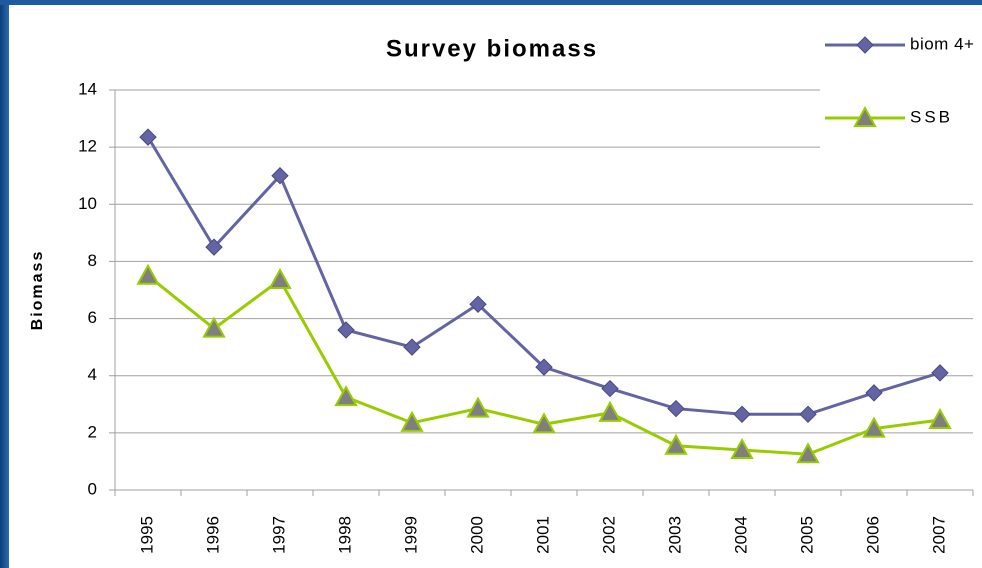 The image size is (982, 568). Describe the element at coordinates (146, 535) in the screenshot. I see `x-tick-label: 1995` at that location.